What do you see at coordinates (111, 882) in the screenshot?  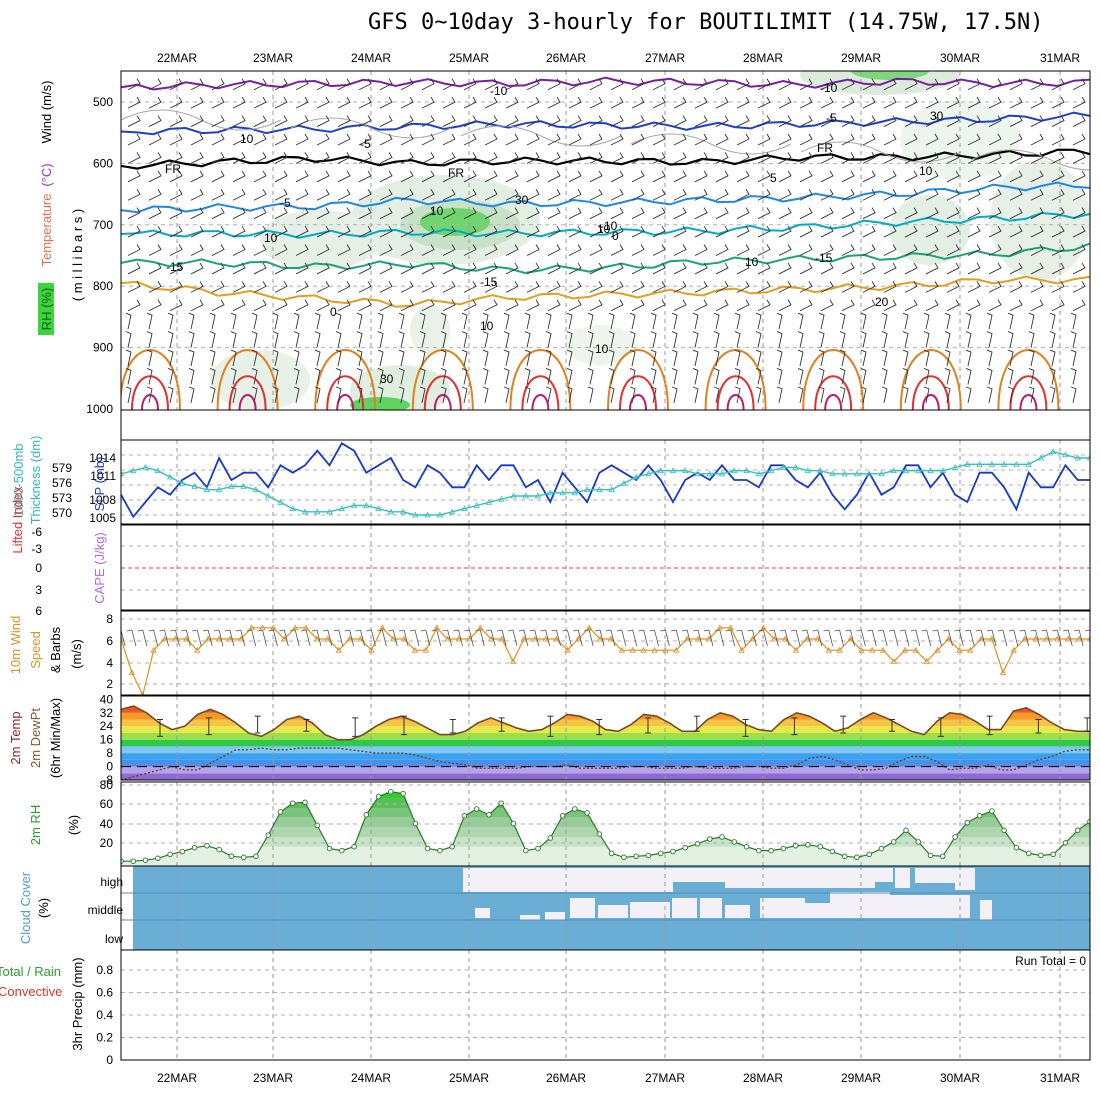 I see `cloud-level-label: high` at bounding box center [111, 882].